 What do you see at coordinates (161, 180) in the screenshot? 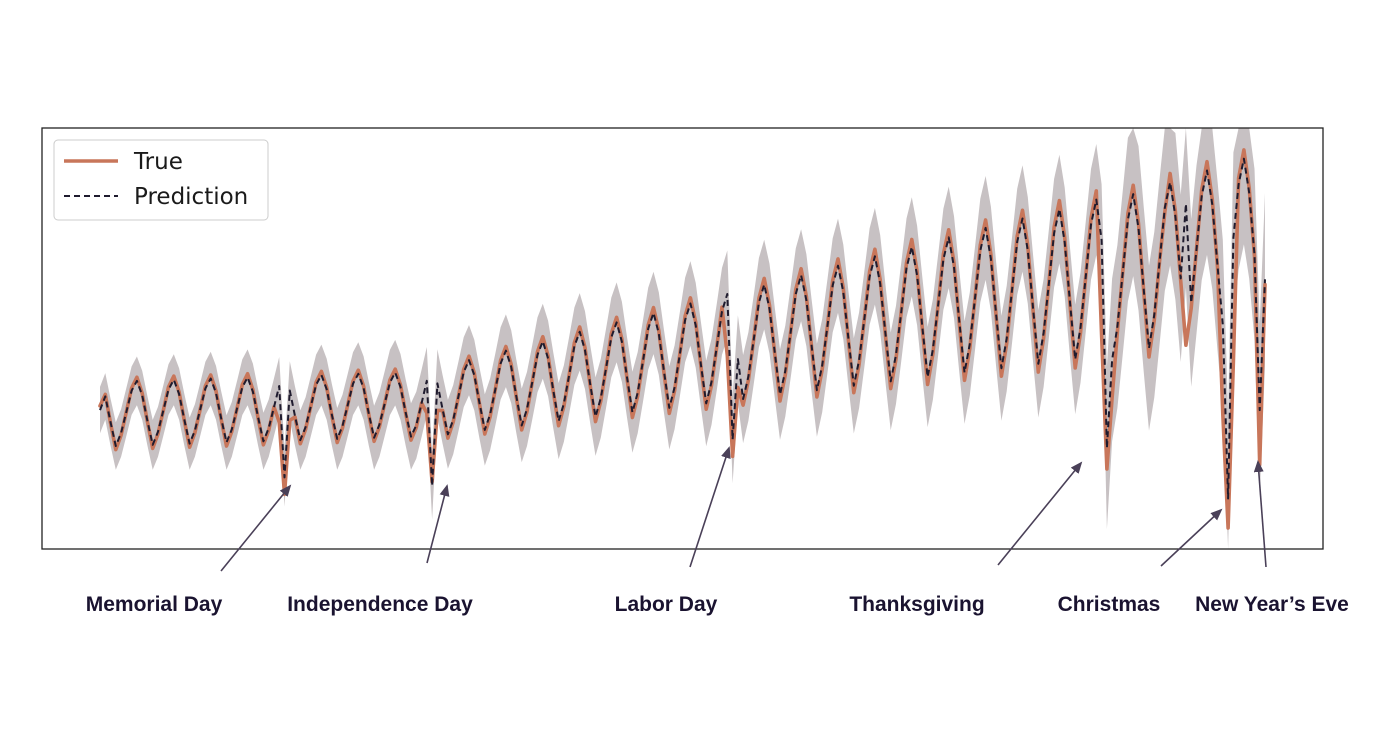
I see `legend: True Prediction` at bounding box center [161, 180].